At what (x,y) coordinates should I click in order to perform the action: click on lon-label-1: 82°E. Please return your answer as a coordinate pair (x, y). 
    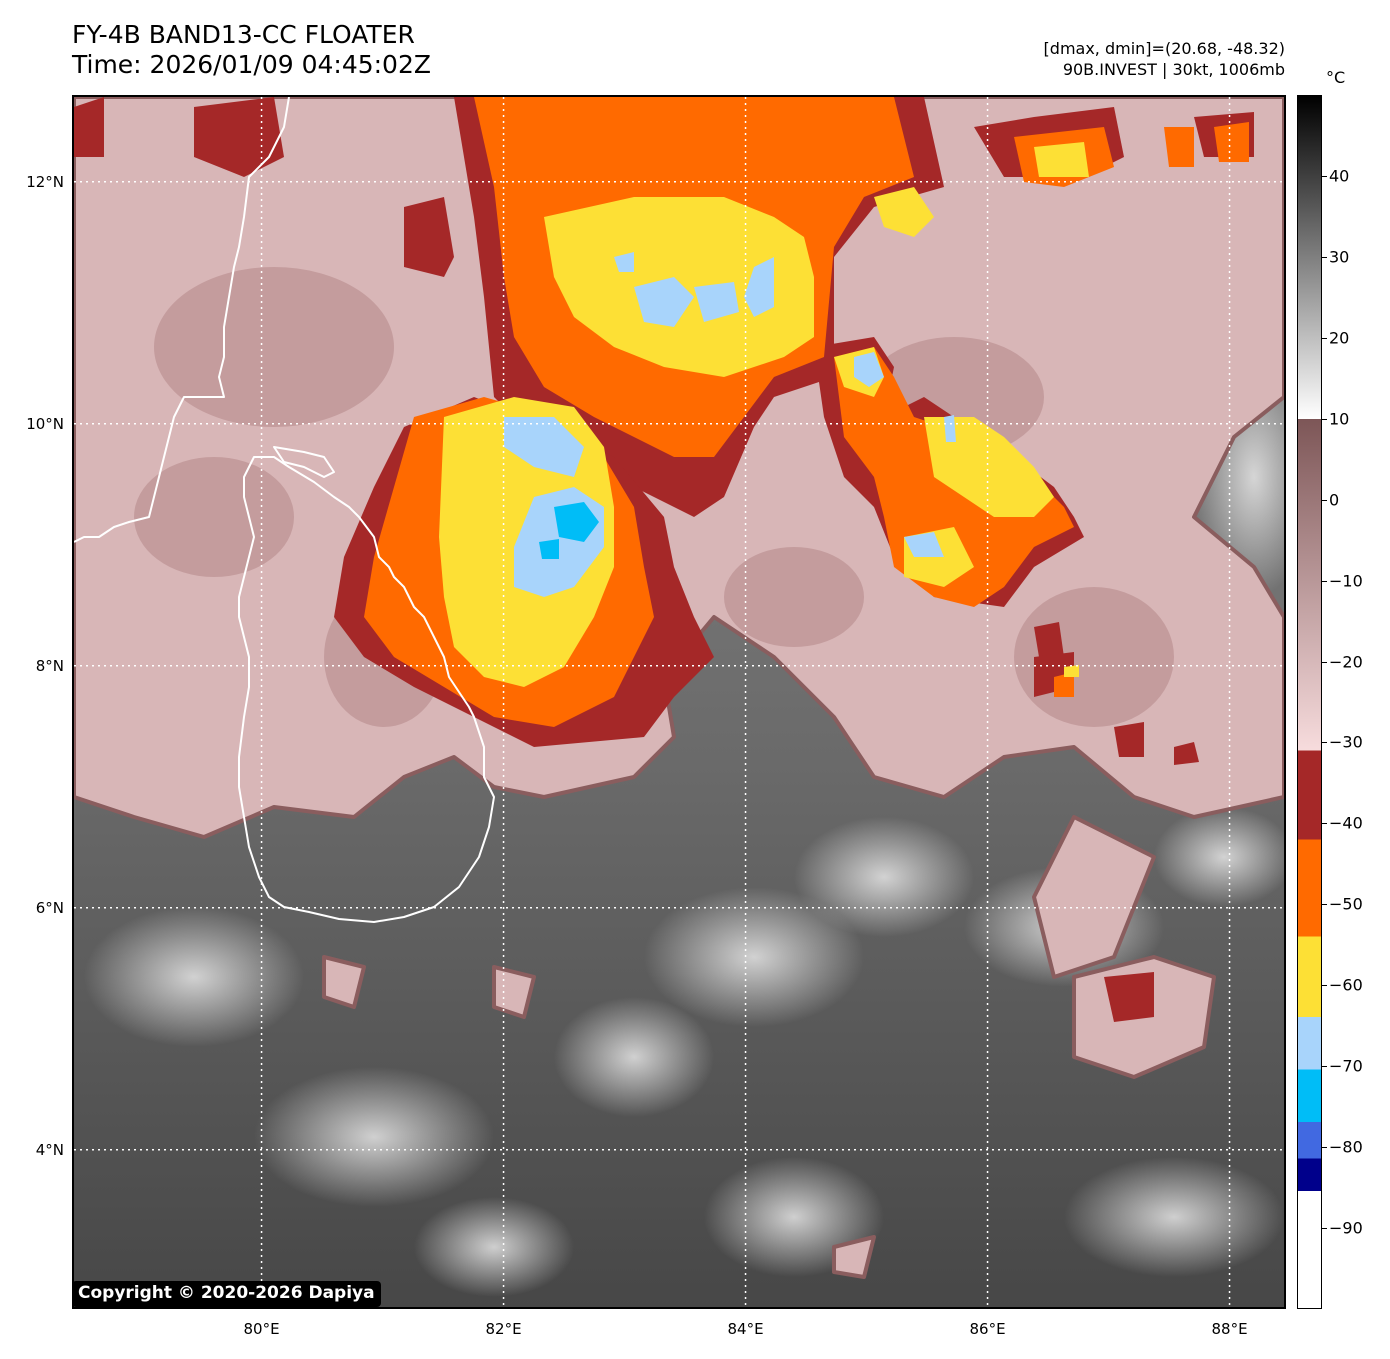
    Looking at the image, I should click on (503, 1329).